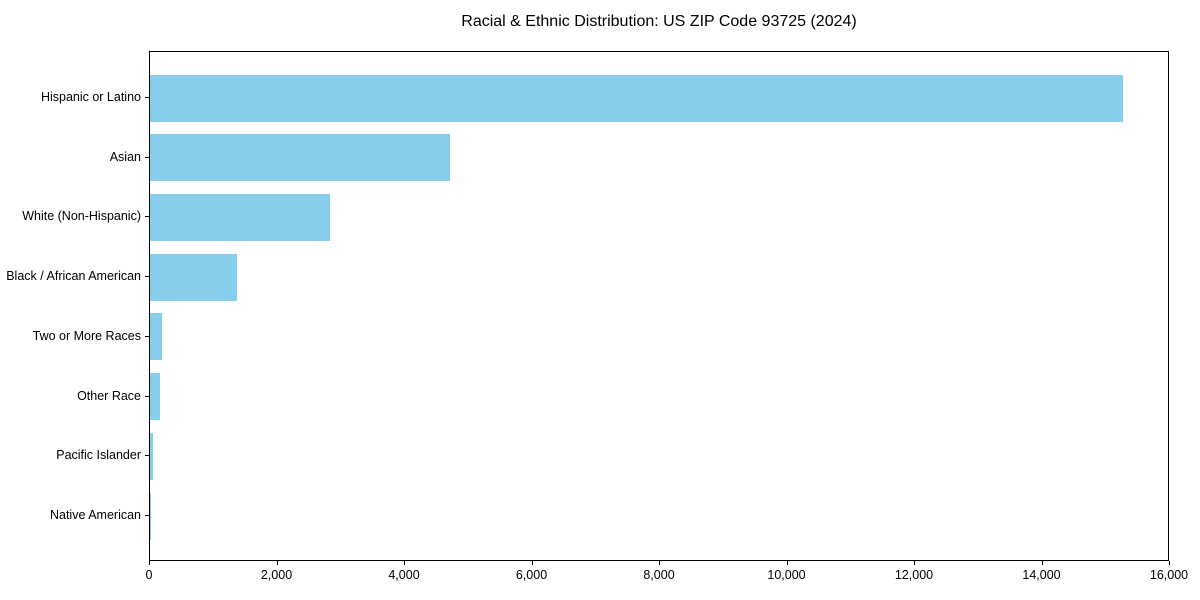  What do you see at coordinates (531, 575) in the screenshot?
I see `x-axis-tick-label: 6,000` at bounding box center [531, 575].